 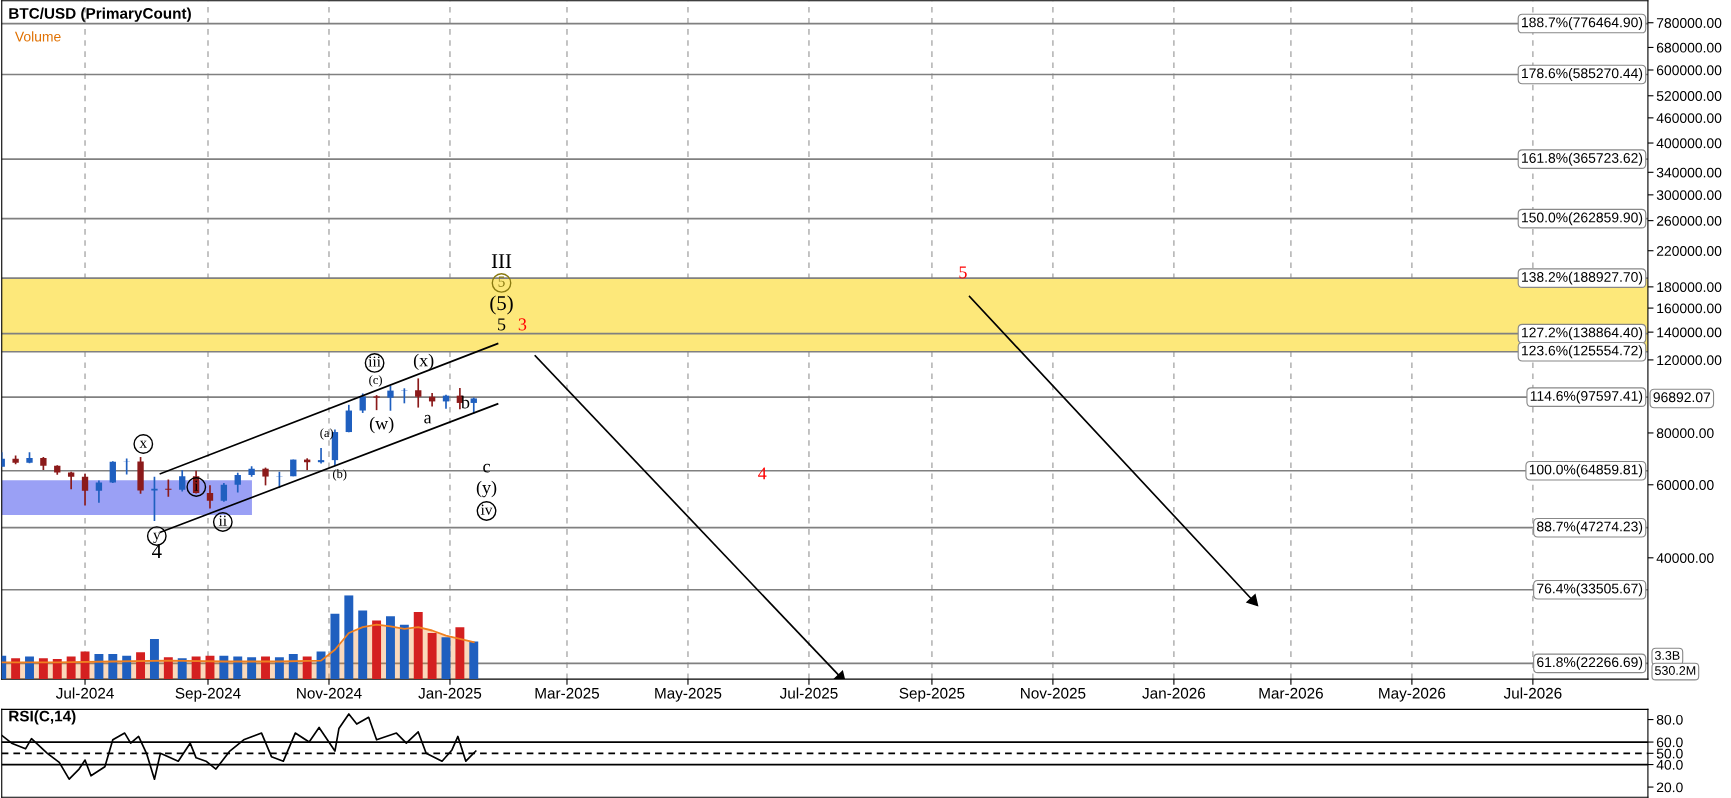 What do you see at coordinates (1689, 47) in the screenshot?
I see `y-tick-label: 680000.00` at bounding box center [1689, 47].